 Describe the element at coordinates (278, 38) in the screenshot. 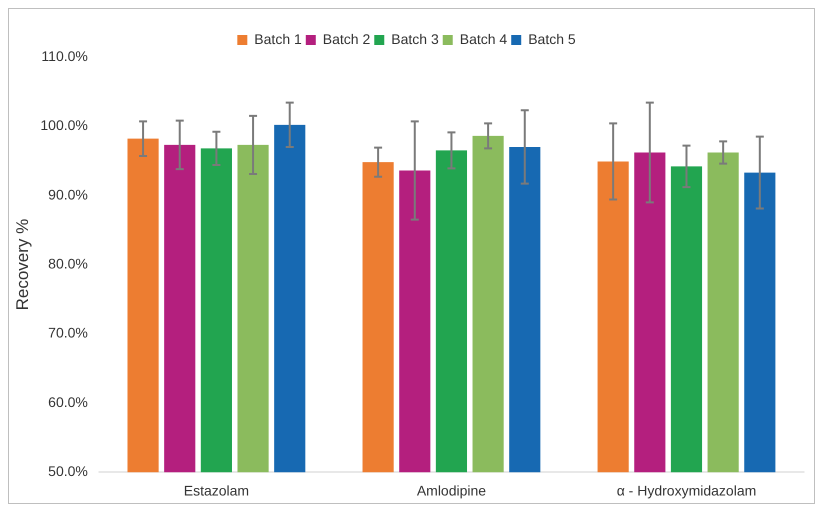

I see `legend-label: Batch 1` at that location.